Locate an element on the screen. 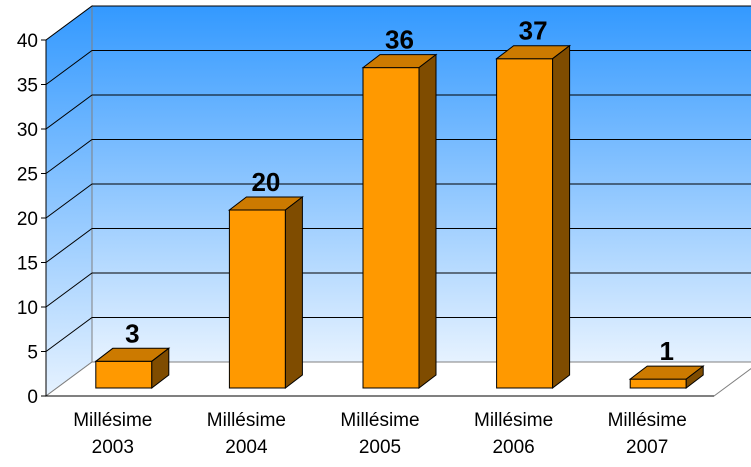 The height and width of the screenshot is (467, 751). y-tick-label: 5 is located at coordinates (32, 353).